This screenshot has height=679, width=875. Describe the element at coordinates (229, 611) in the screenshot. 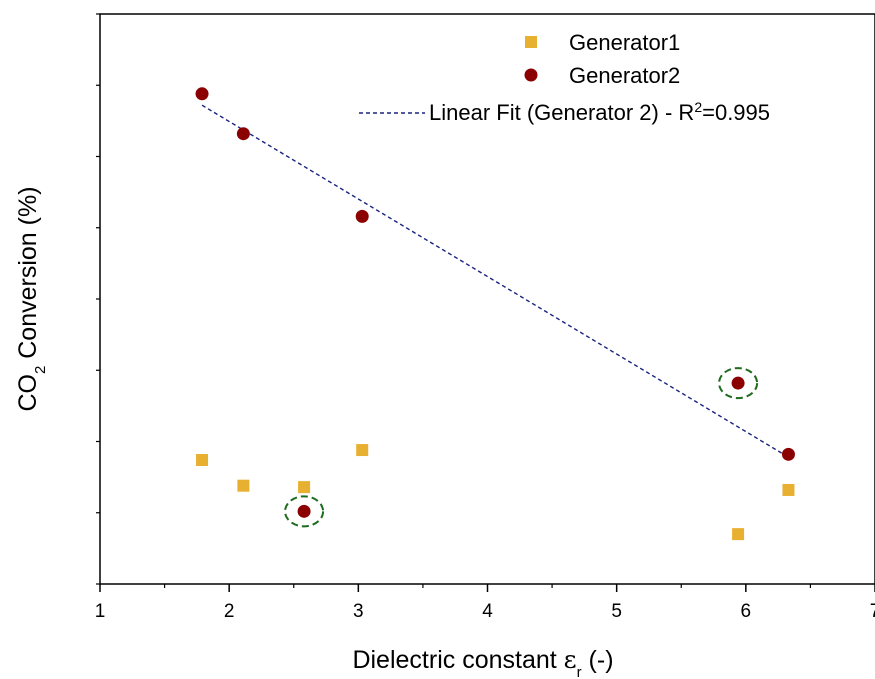

I see `x-tick-label: 2` at that location.